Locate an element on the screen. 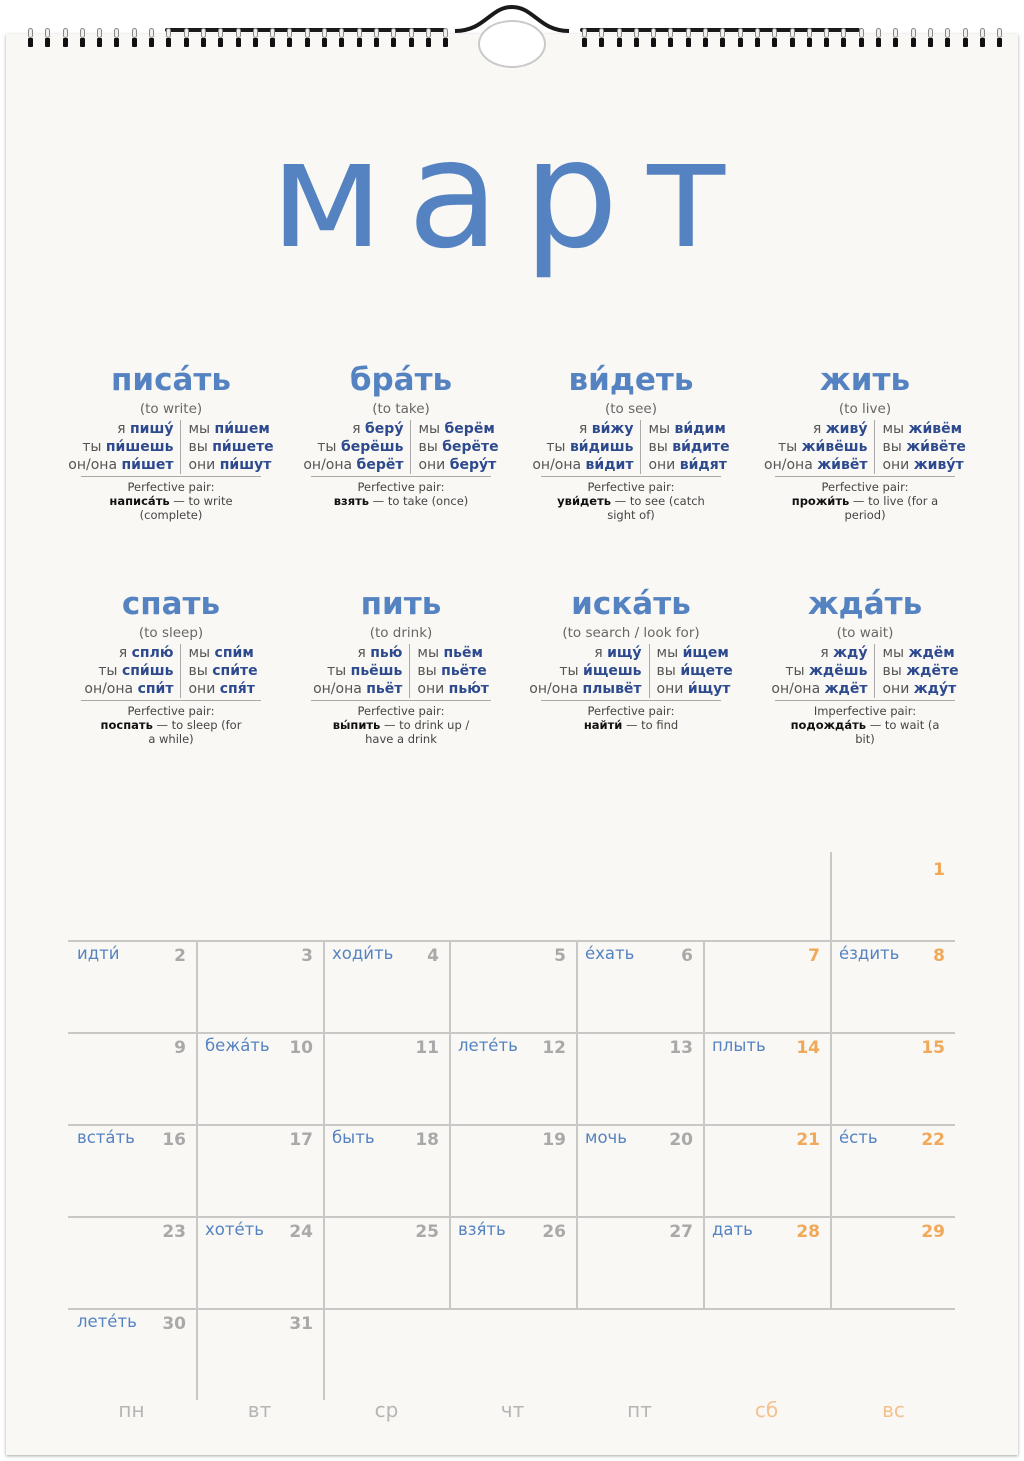 The image size is (1024, 1461). day-cell: 23 is located at coordinates (132, 1262).